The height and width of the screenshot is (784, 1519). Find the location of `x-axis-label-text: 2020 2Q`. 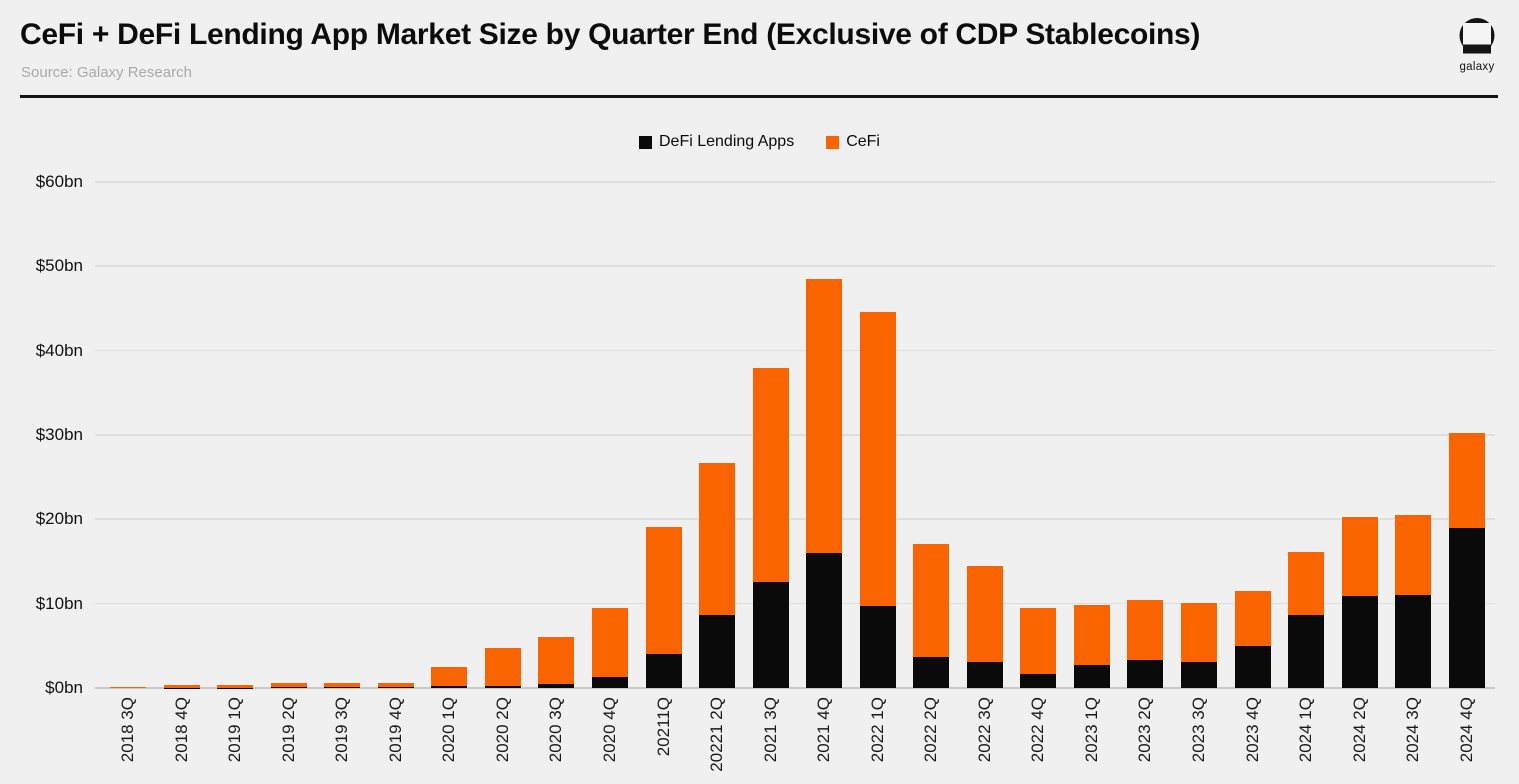

x-axis-label-text: 2020 2Q is located at coordinates (502, 730).